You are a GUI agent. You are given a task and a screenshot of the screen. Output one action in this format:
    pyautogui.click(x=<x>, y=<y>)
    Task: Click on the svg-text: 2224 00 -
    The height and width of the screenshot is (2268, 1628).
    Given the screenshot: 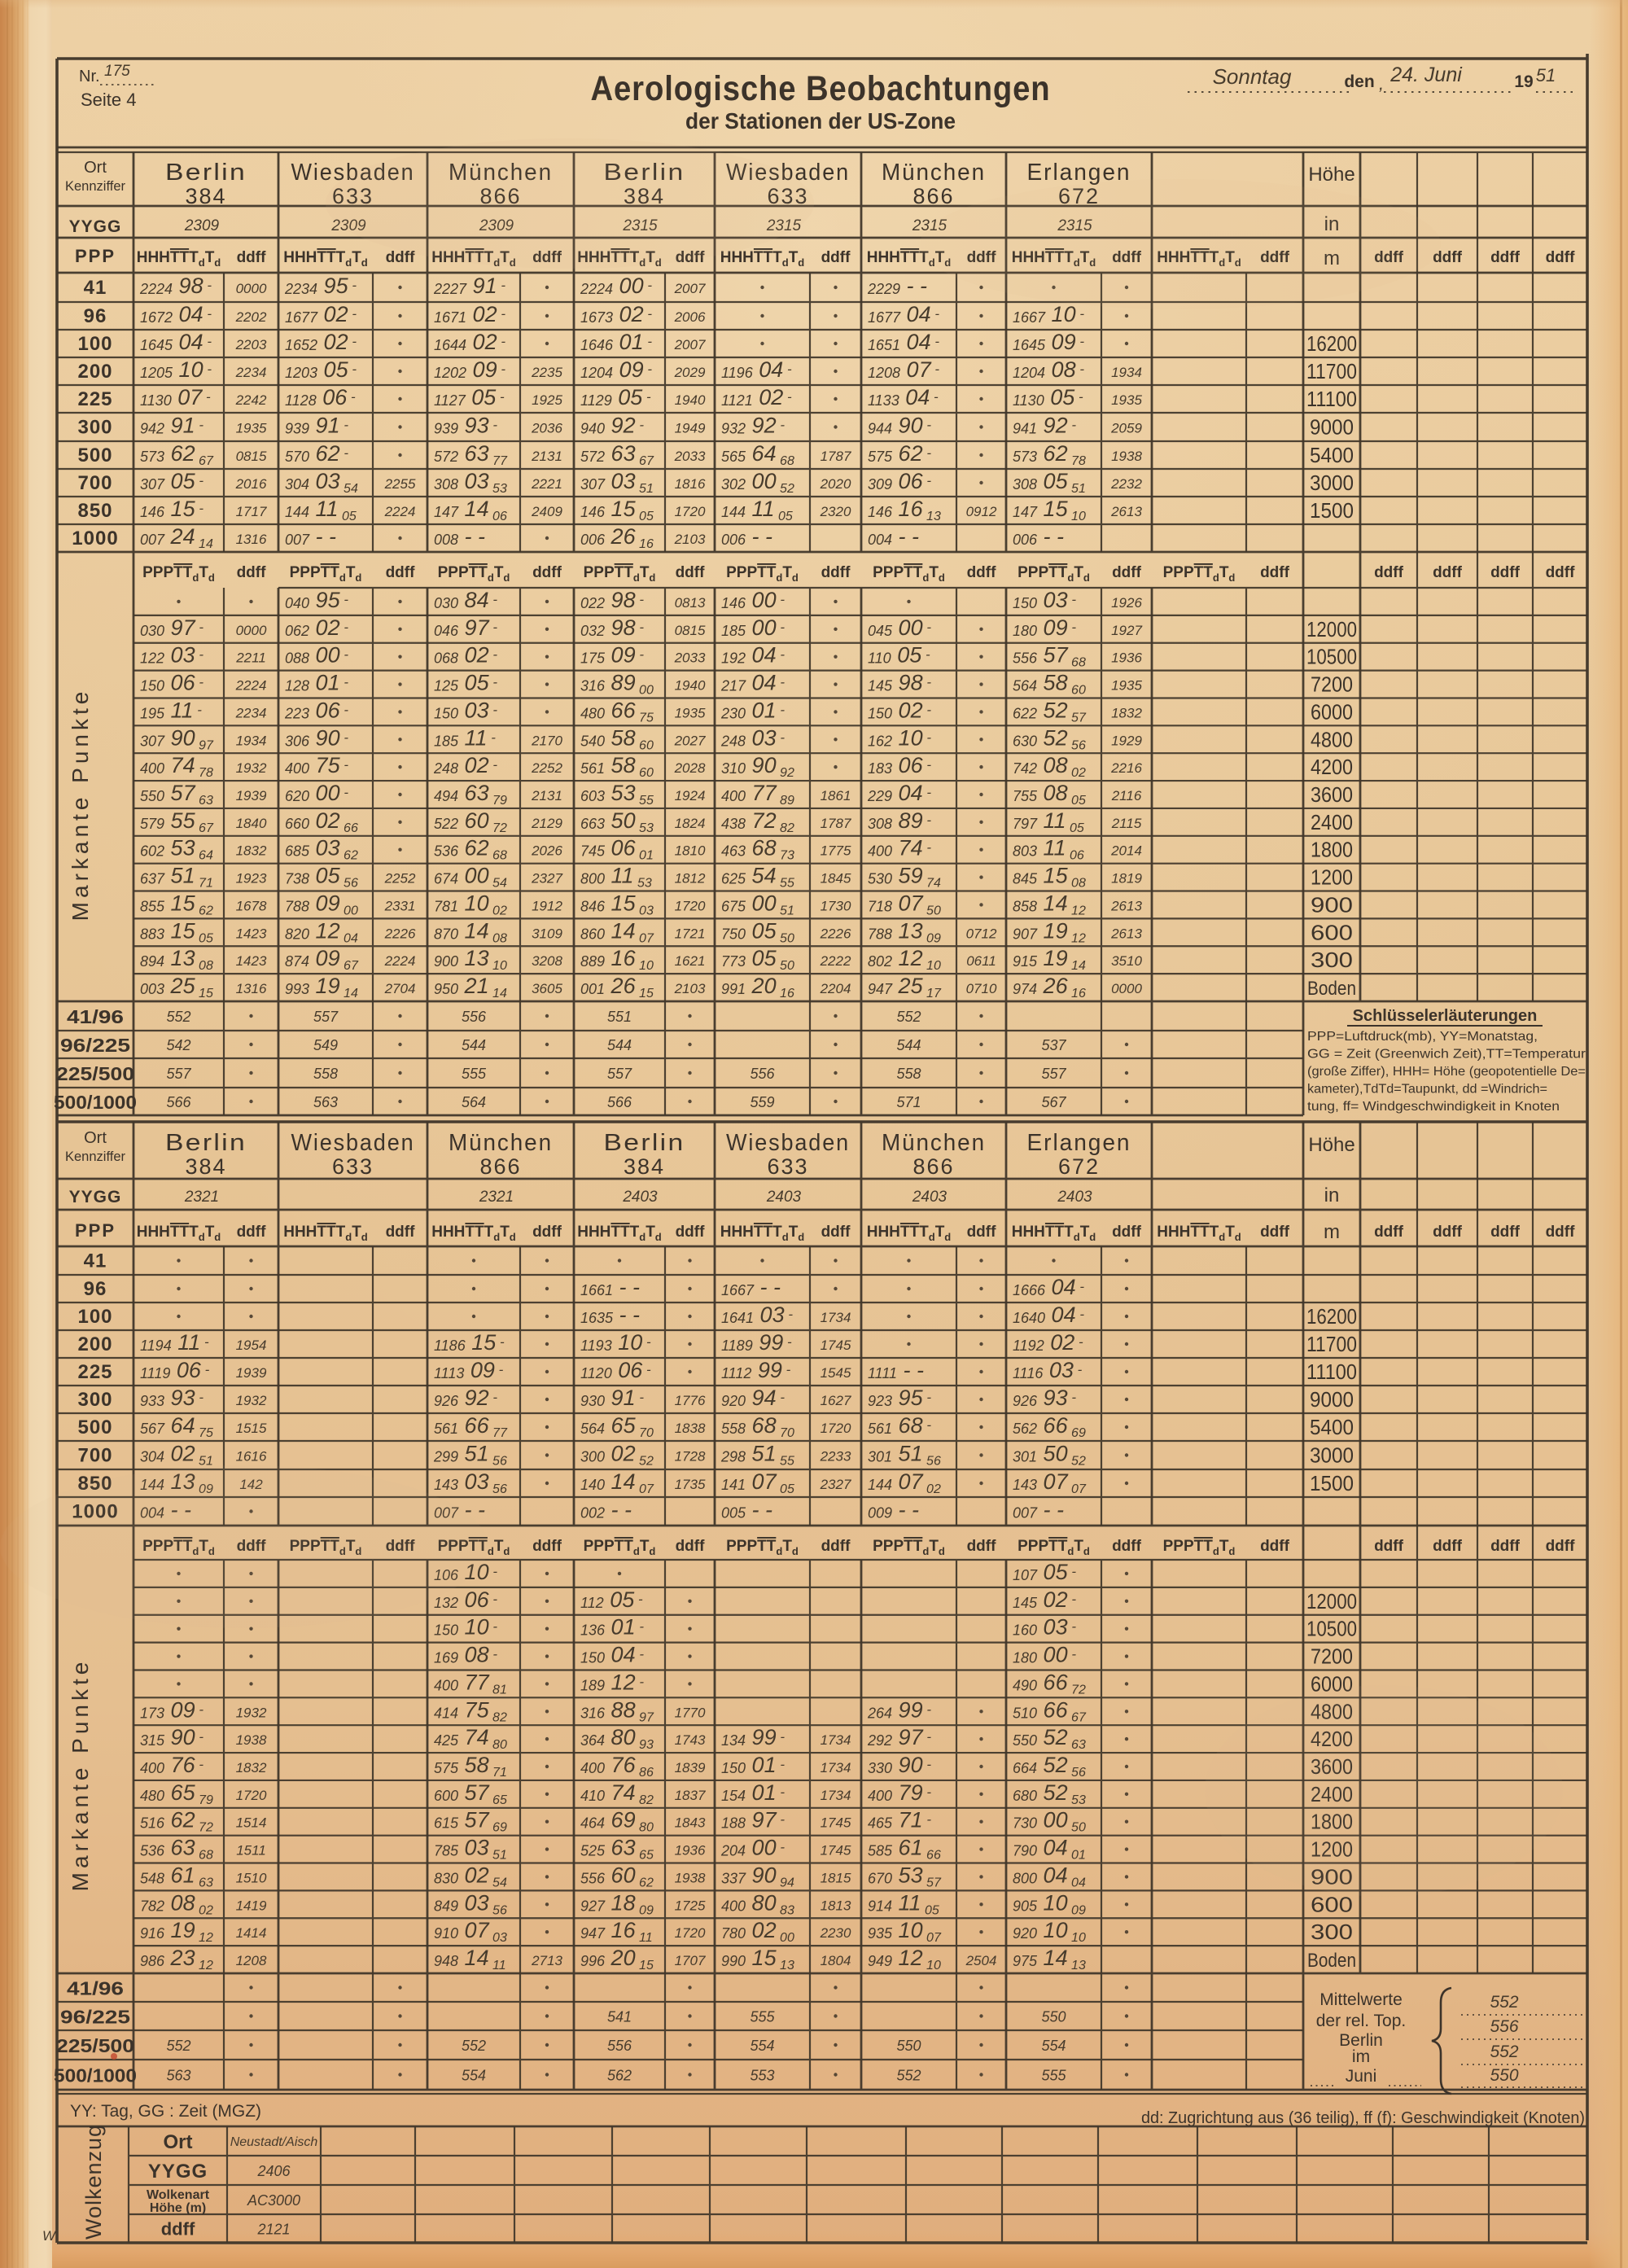 What is the action you would take?
    pyautogui.click(x=616, y=286)
    